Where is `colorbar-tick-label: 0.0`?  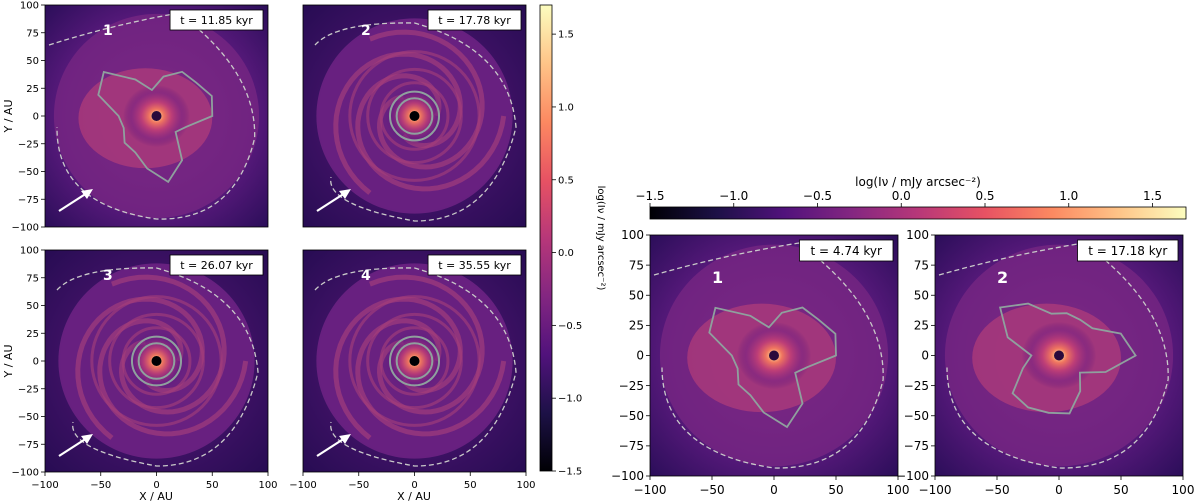
colorbar-tick-label: 0.0 is located at coordinates (566, 253).